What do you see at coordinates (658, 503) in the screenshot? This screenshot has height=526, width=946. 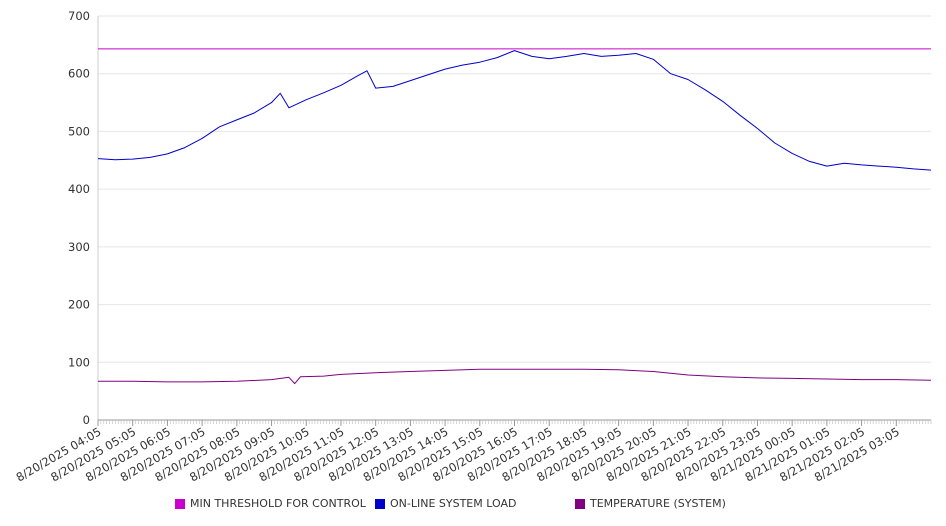 I see `legend-label-temperature: TEMPERATURE (SYSTEM)` at bounding box center [658, 503].